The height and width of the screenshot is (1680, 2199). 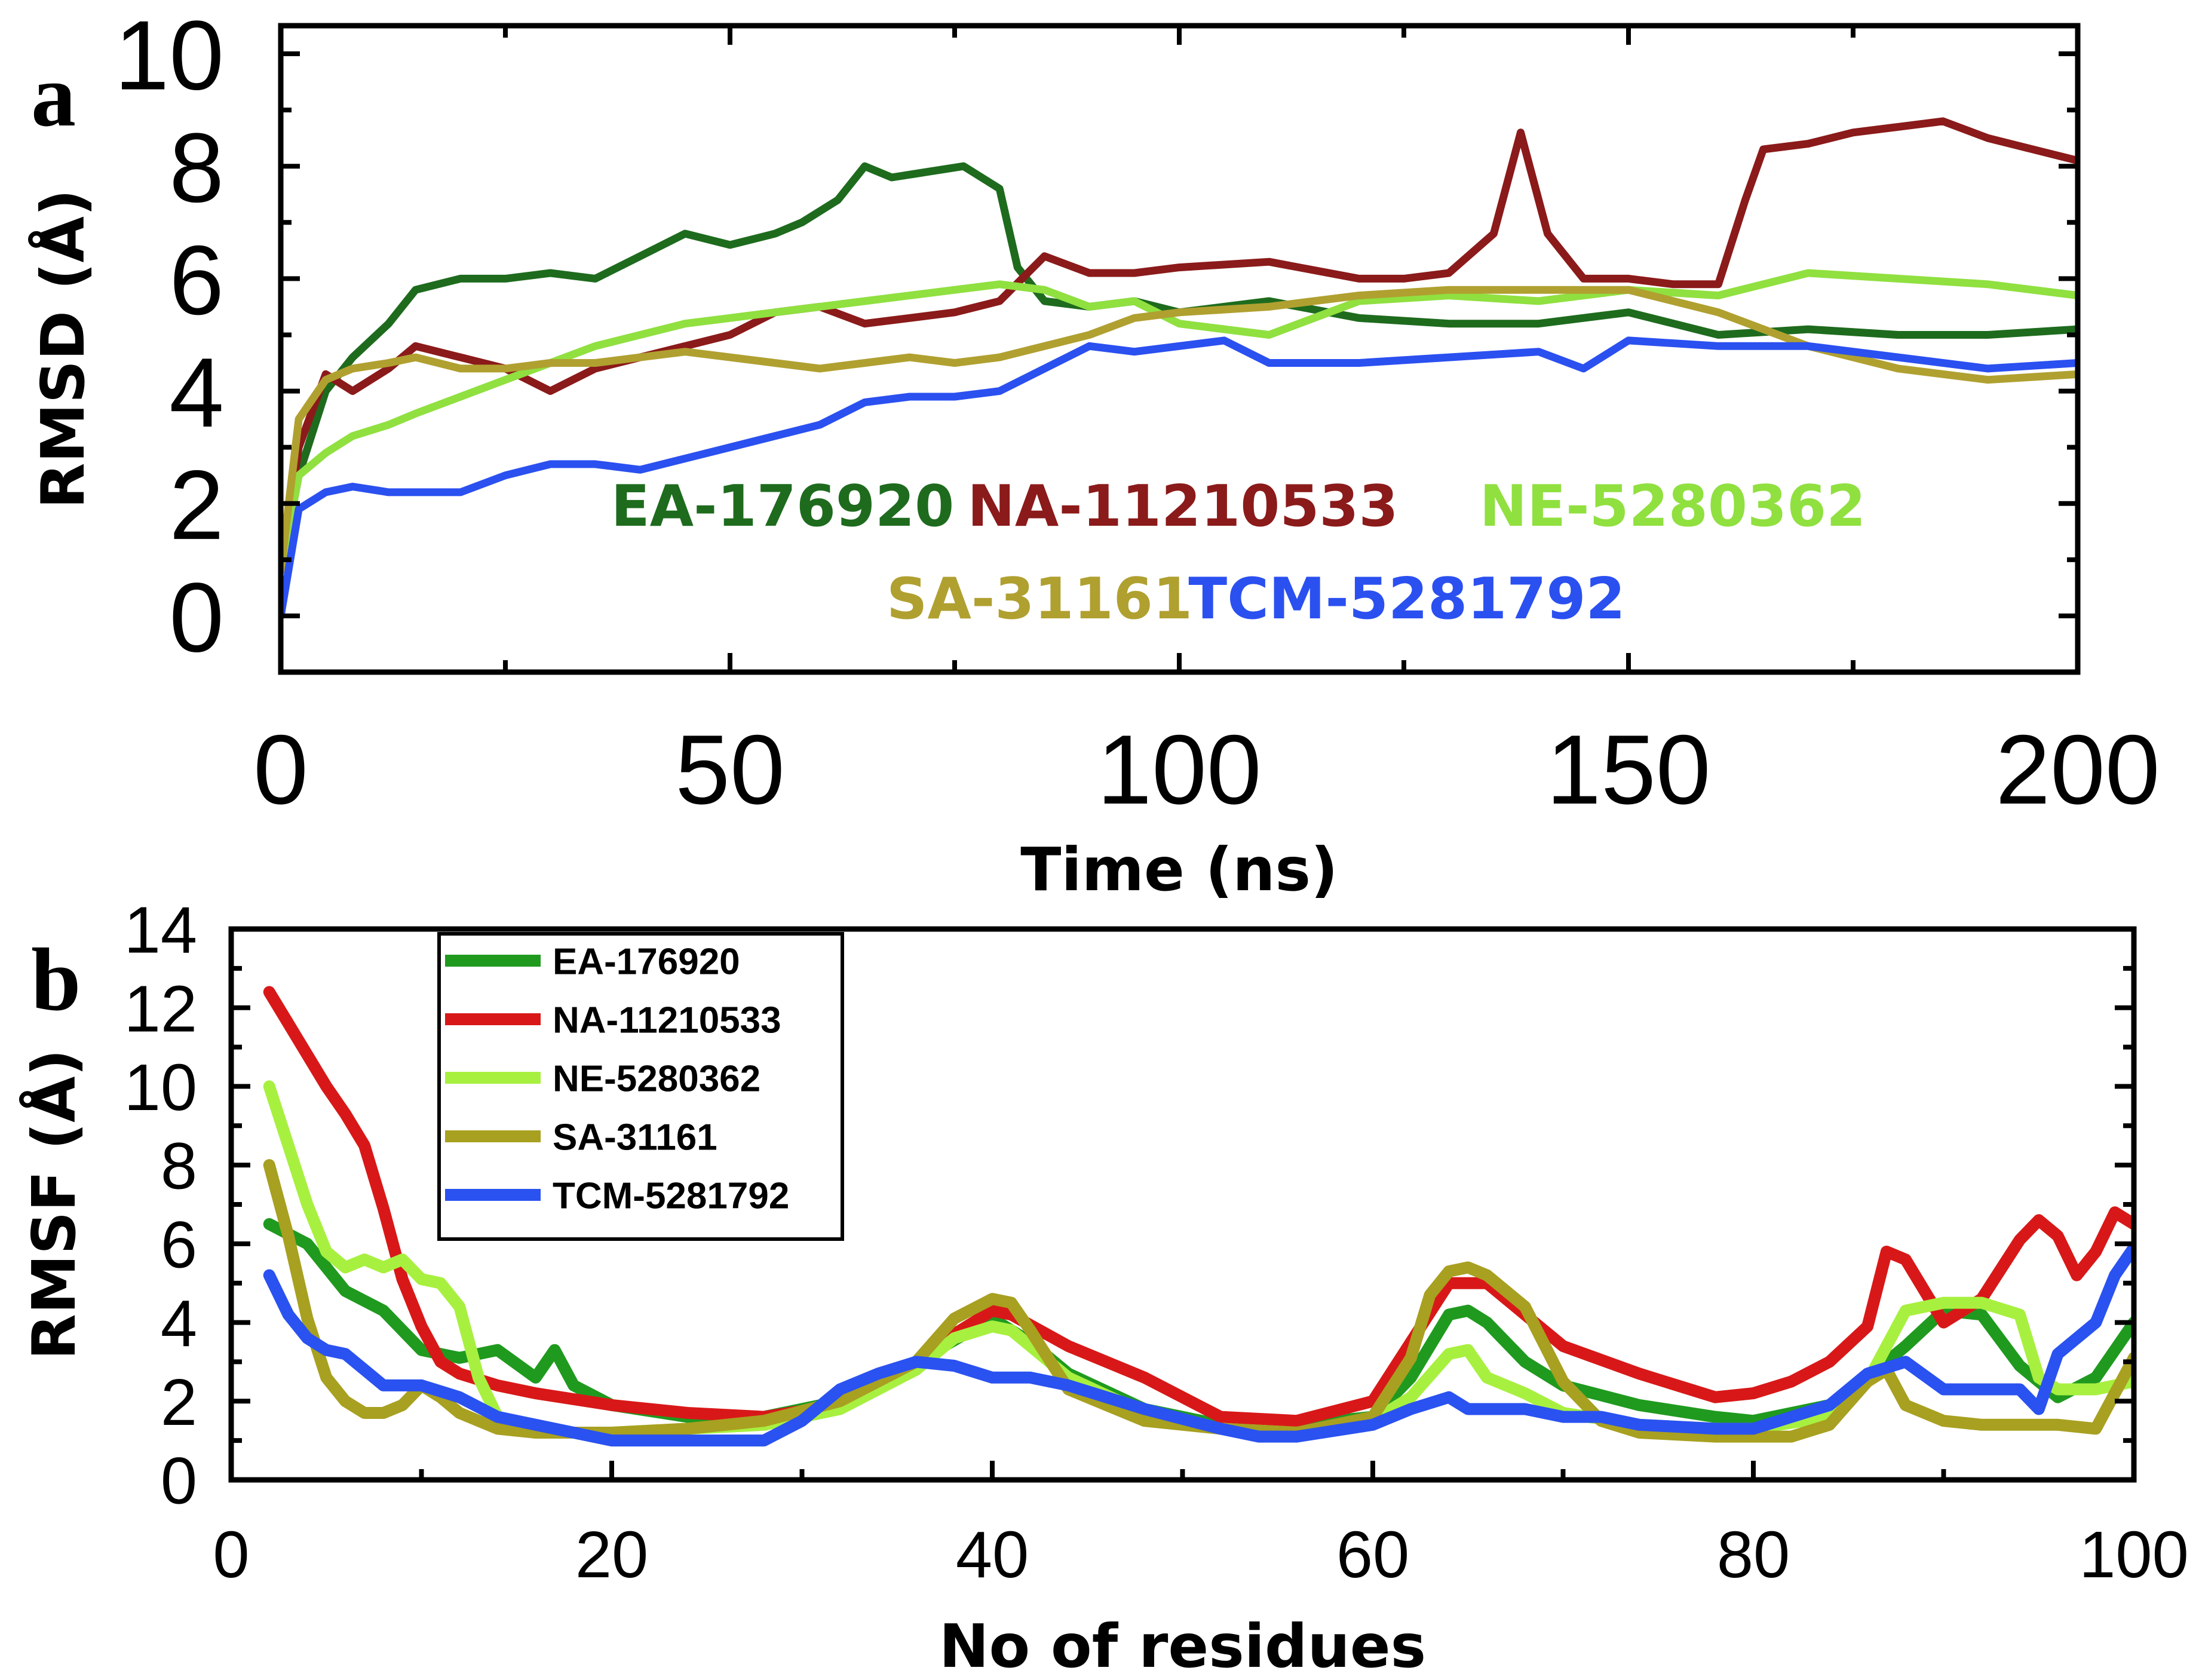 I want to click on legend-entry: SA-31161, so click(x=635, y=1138).